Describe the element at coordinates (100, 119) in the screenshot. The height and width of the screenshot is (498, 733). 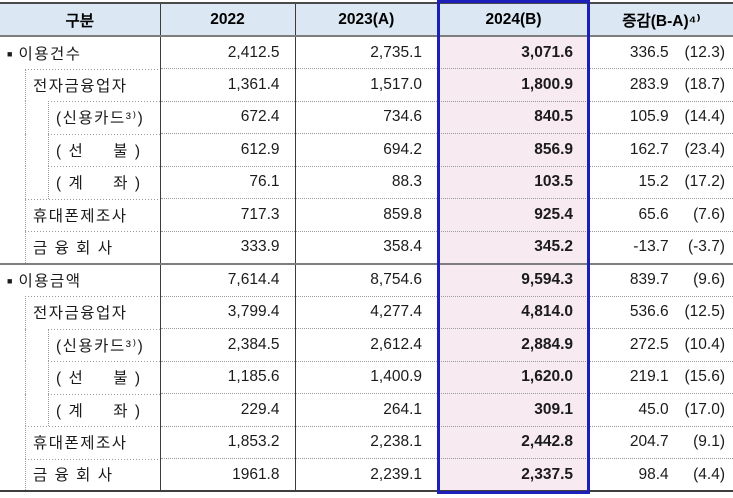
I see `row-label: (신용카드³⁾)` at that location.